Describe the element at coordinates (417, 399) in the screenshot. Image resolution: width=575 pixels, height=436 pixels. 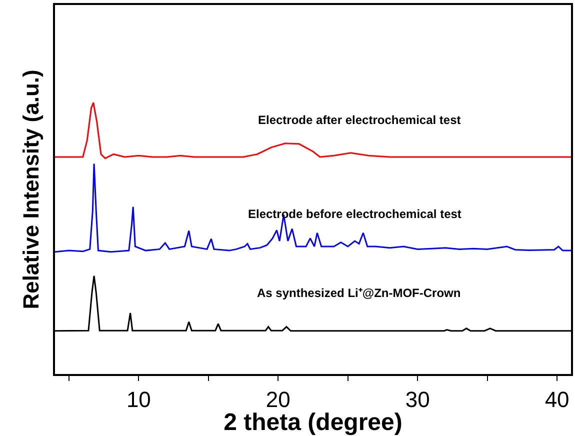
I see `x-tick-label: 30` at that location.